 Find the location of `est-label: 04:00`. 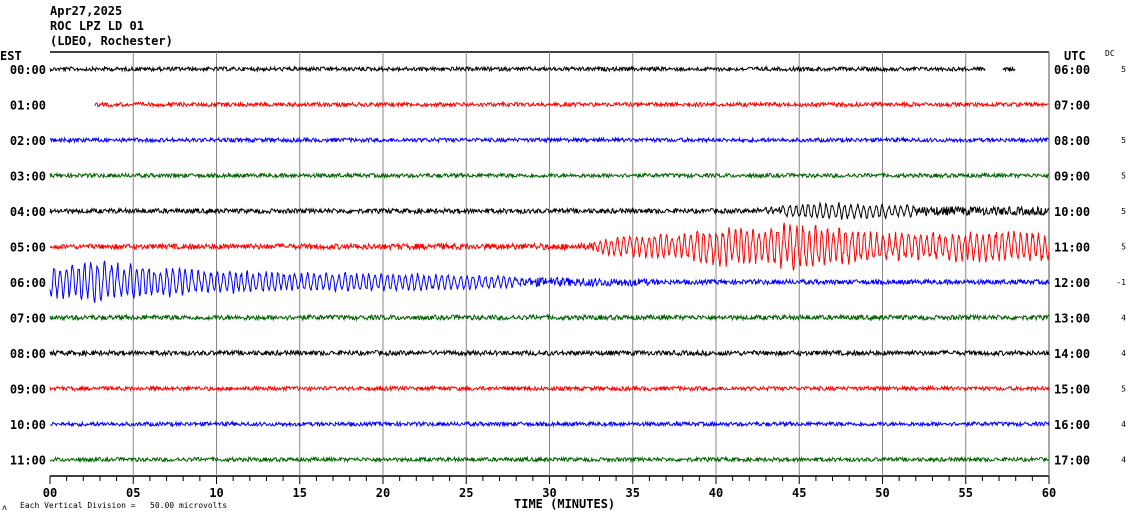

est-label: 04:00 is located at coordinates (28, 212).